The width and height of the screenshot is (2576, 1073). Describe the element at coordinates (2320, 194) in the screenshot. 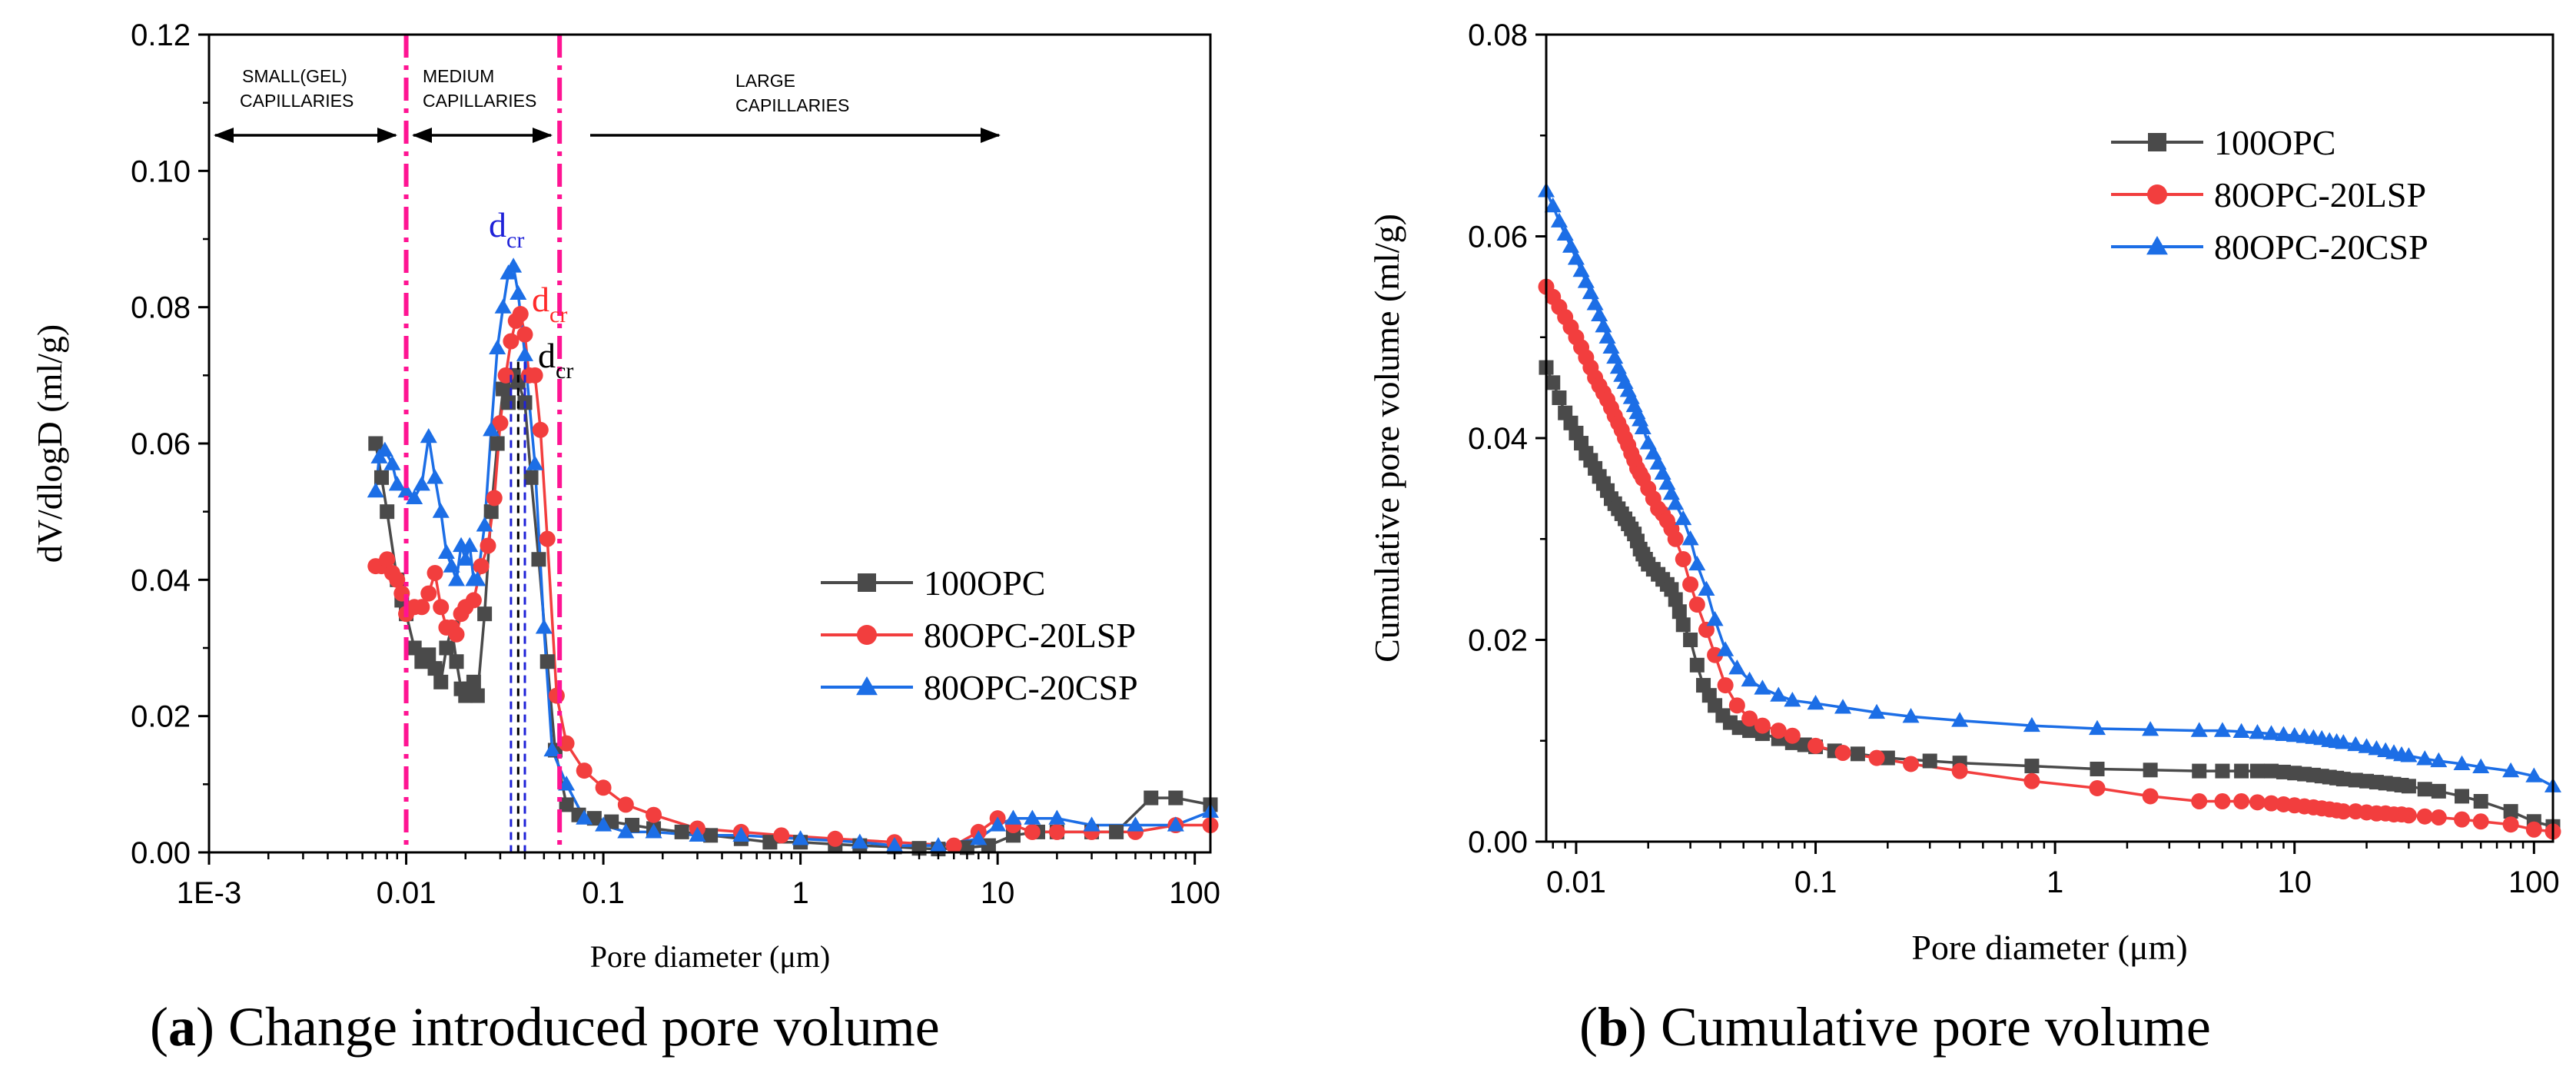

I see `chart-b-legend-label-80opc-20lsp: 80OPC-20LSP` at that location.